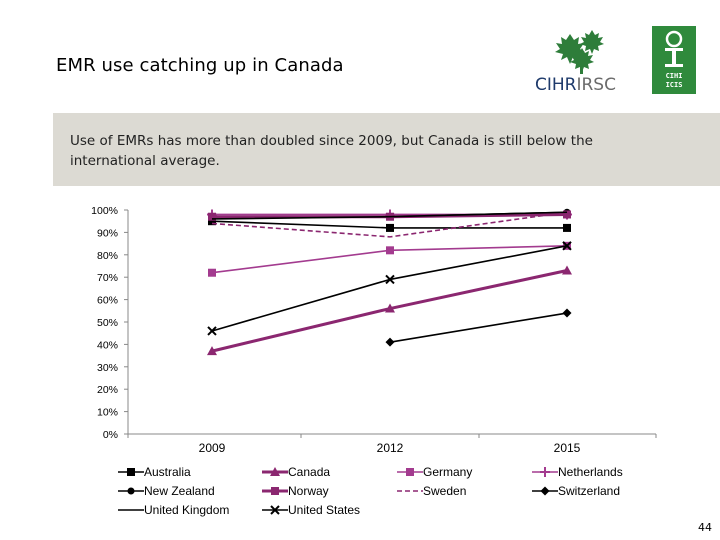  What do you see at coordinates (579, 52) in the screenshot?
I see `cihr-maple-leaf-logo` at bounding box center [579, 52].